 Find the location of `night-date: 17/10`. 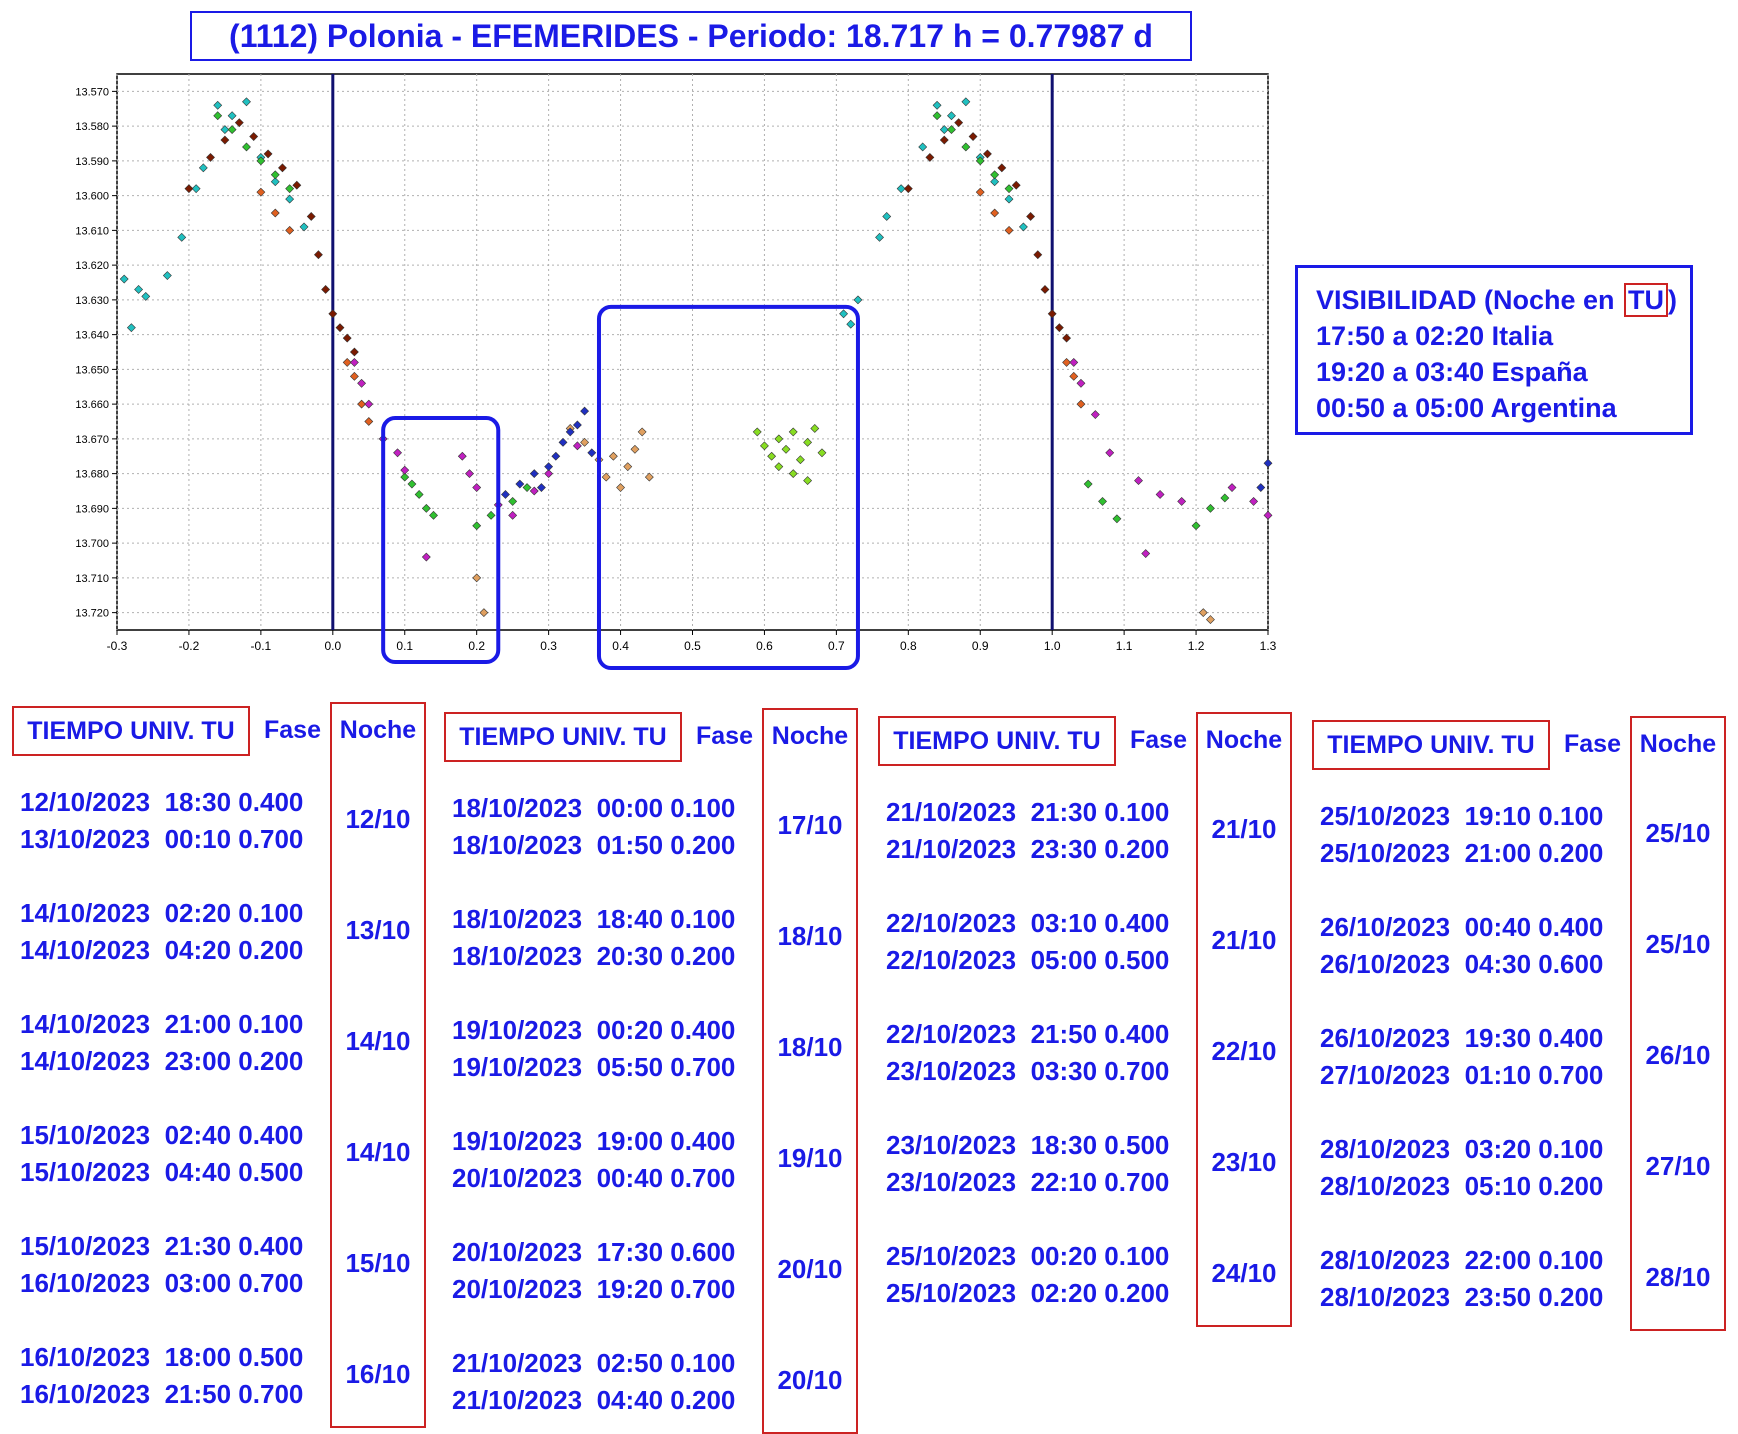

night-date: 17/10 is located at coordinates (810, 825).